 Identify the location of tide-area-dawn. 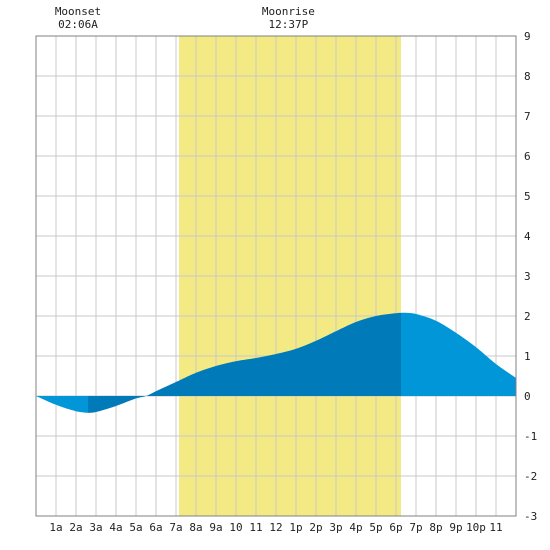
(162, 388).